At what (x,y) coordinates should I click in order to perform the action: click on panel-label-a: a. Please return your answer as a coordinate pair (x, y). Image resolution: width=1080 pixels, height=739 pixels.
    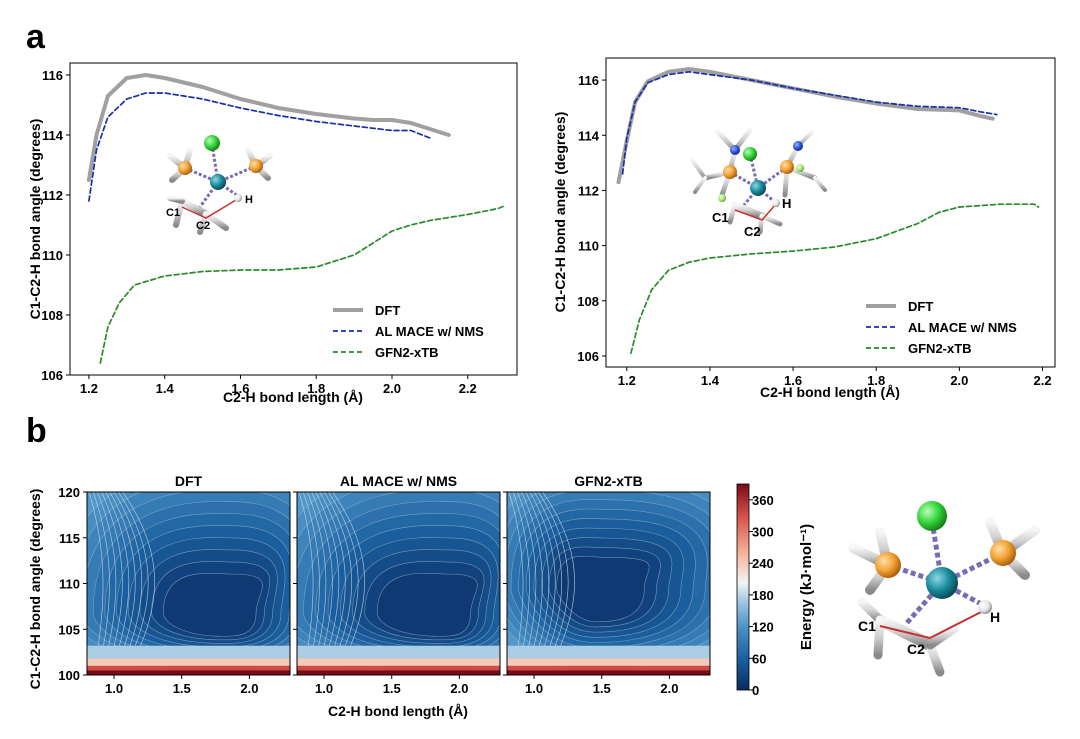
    Looking at the image, I should click on (36, 37).